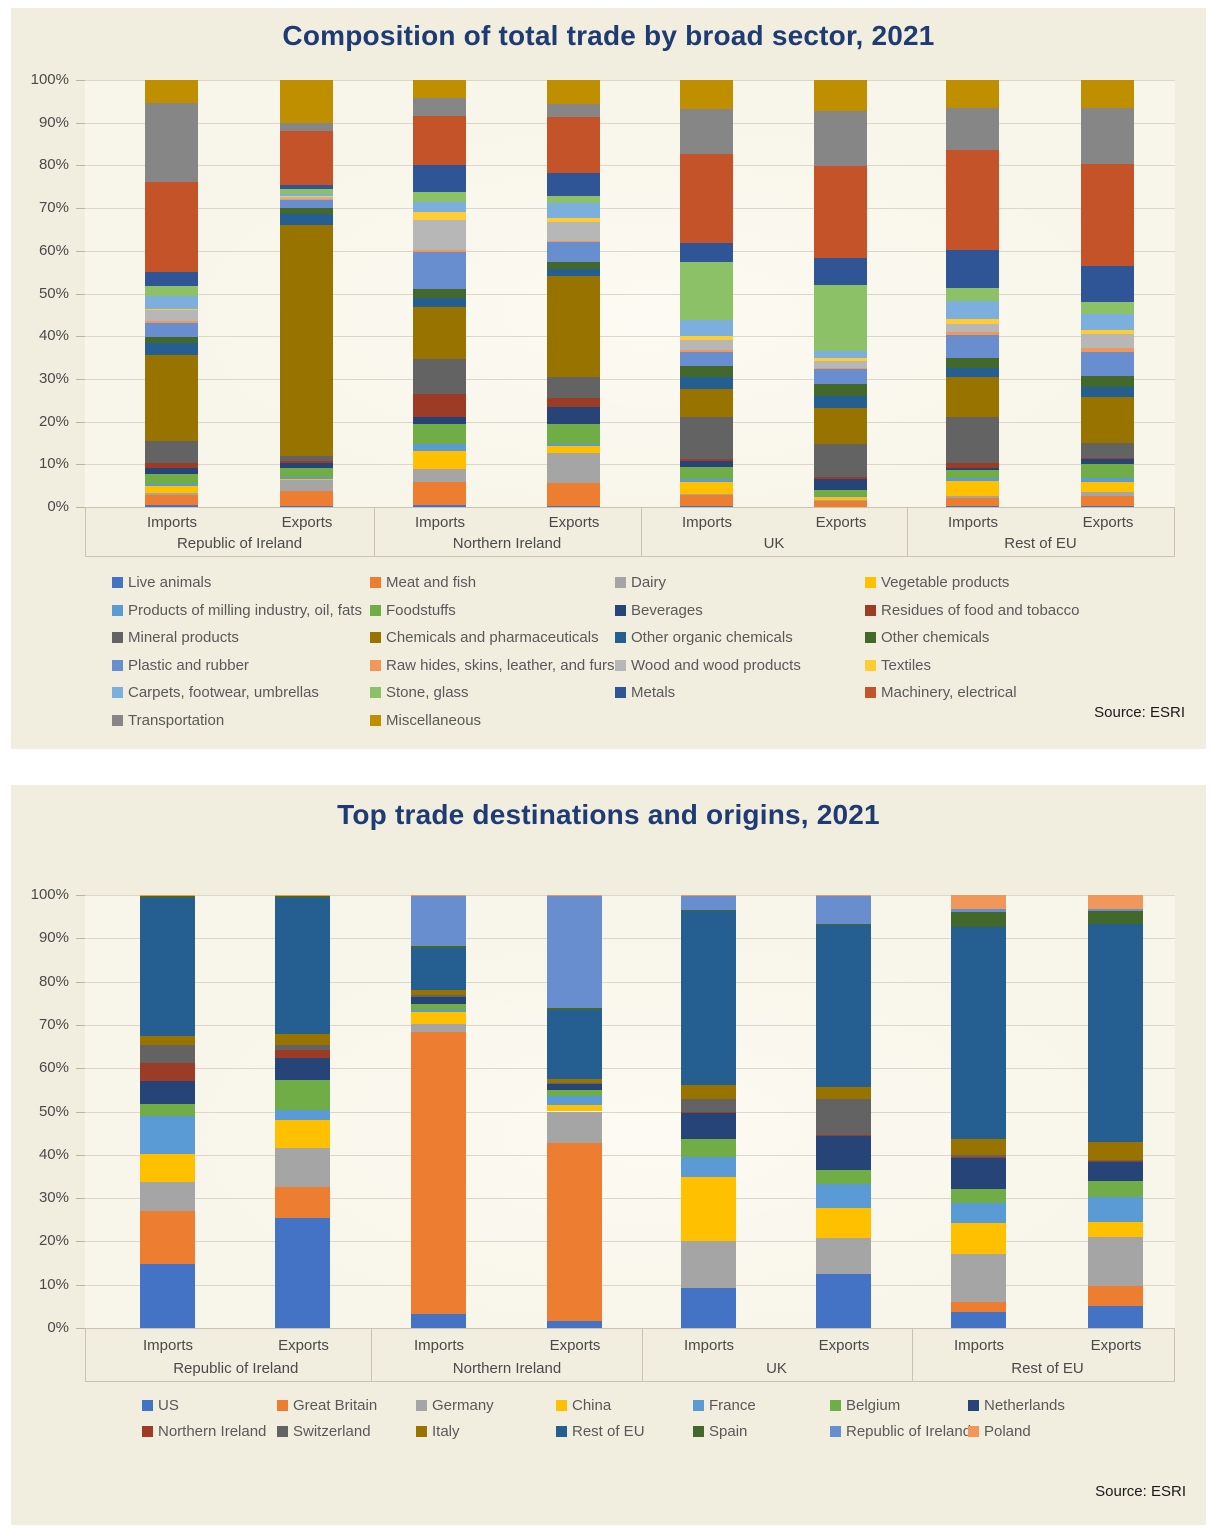 The width and height of the screenshot is (1217, 1536). I want to click on y-axis-tick-label: 0%, so click(58, 506).